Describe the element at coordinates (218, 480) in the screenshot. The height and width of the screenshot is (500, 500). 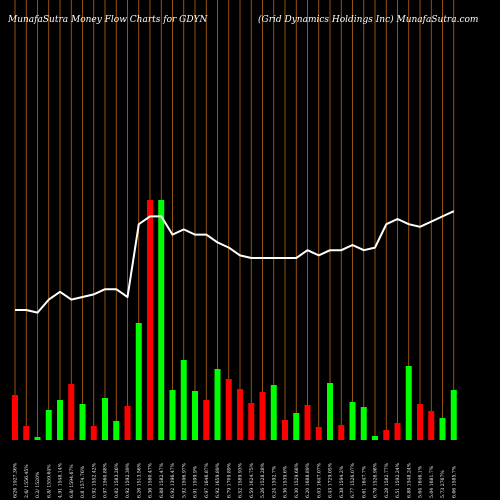
I see `x-tick-label: 6.92 1659.89%` at that location.